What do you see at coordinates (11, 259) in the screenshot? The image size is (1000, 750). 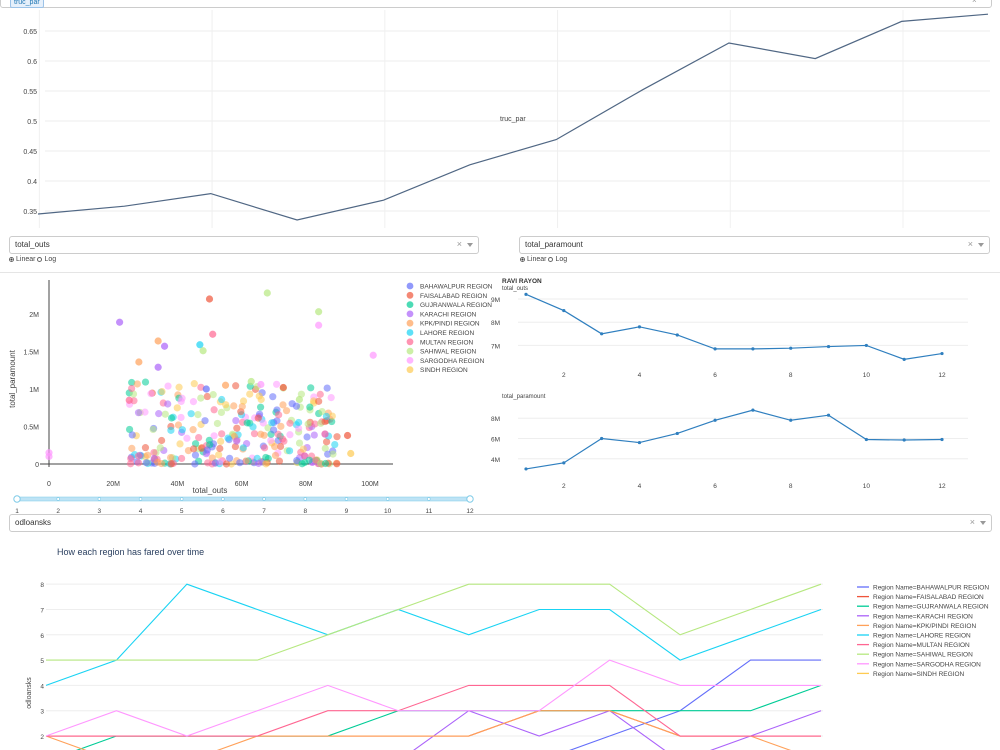 I see `radio-linear-x` at bounding box center [11, 259].